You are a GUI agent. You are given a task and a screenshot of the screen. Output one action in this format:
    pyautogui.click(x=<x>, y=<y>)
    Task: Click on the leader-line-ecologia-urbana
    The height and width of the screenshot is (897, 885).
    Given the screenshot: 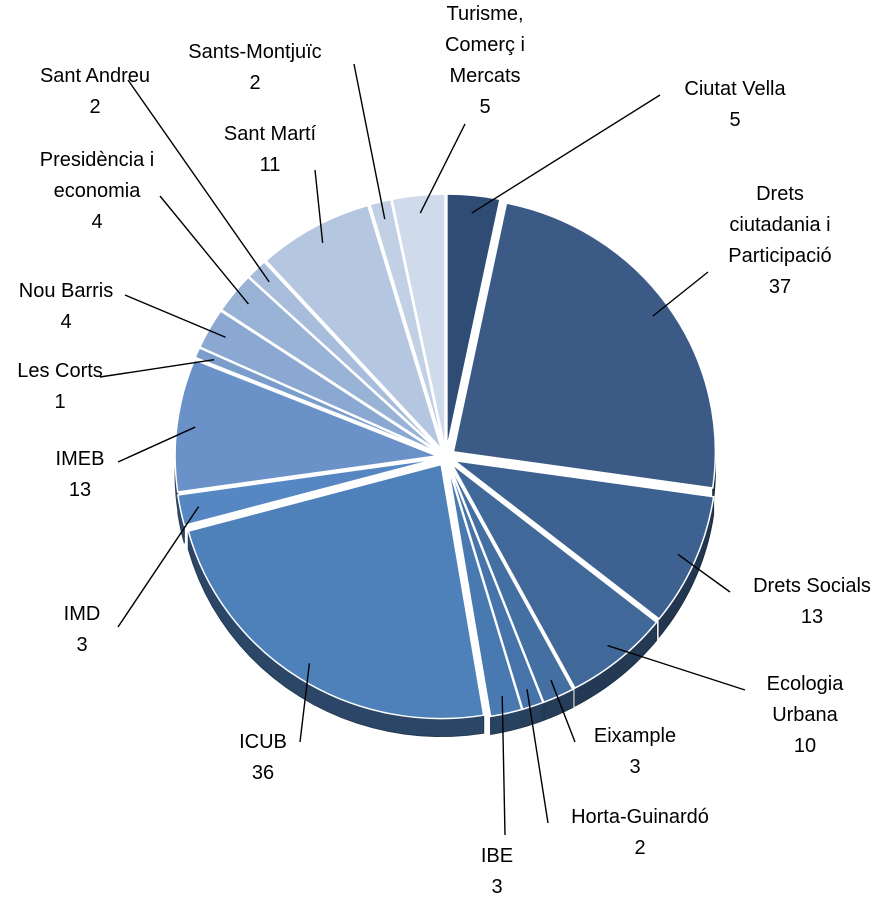 What is the action you would take?
    pyautogui.click(x=676, y=667)
    